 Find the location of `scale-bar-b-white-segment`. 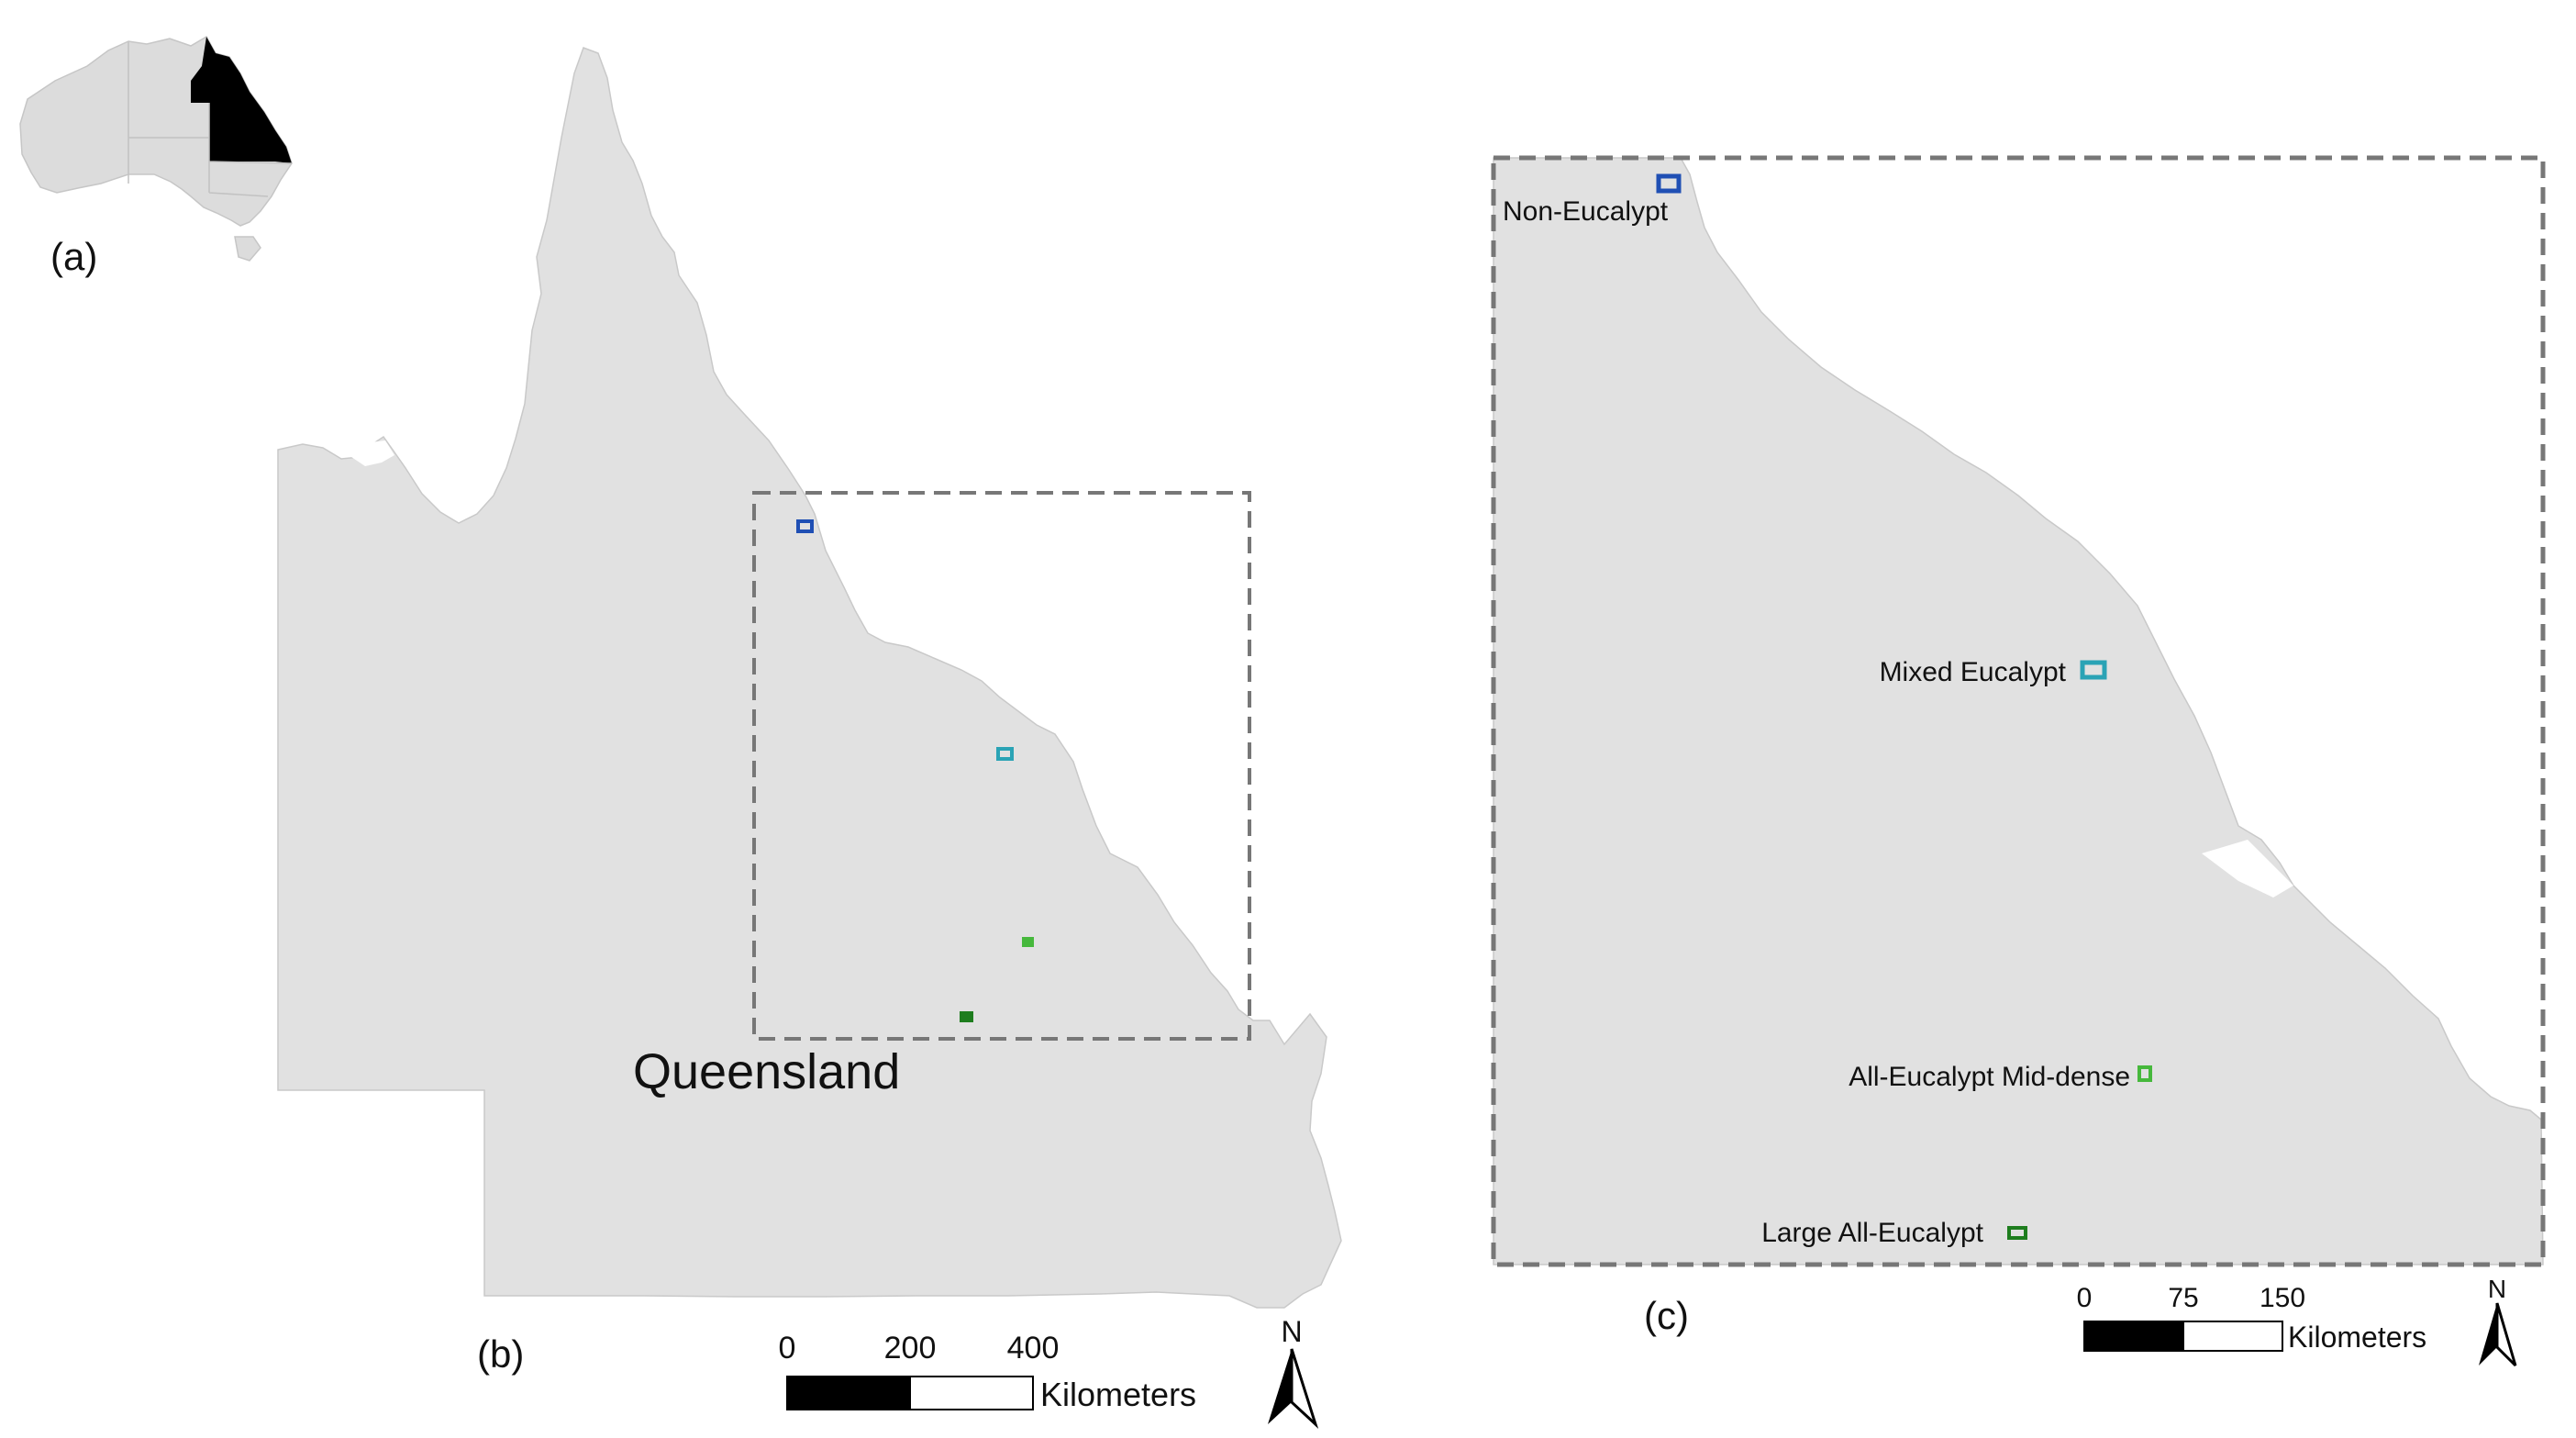

scale-bar-b-white-segment is located at coordinates (971, 1393).